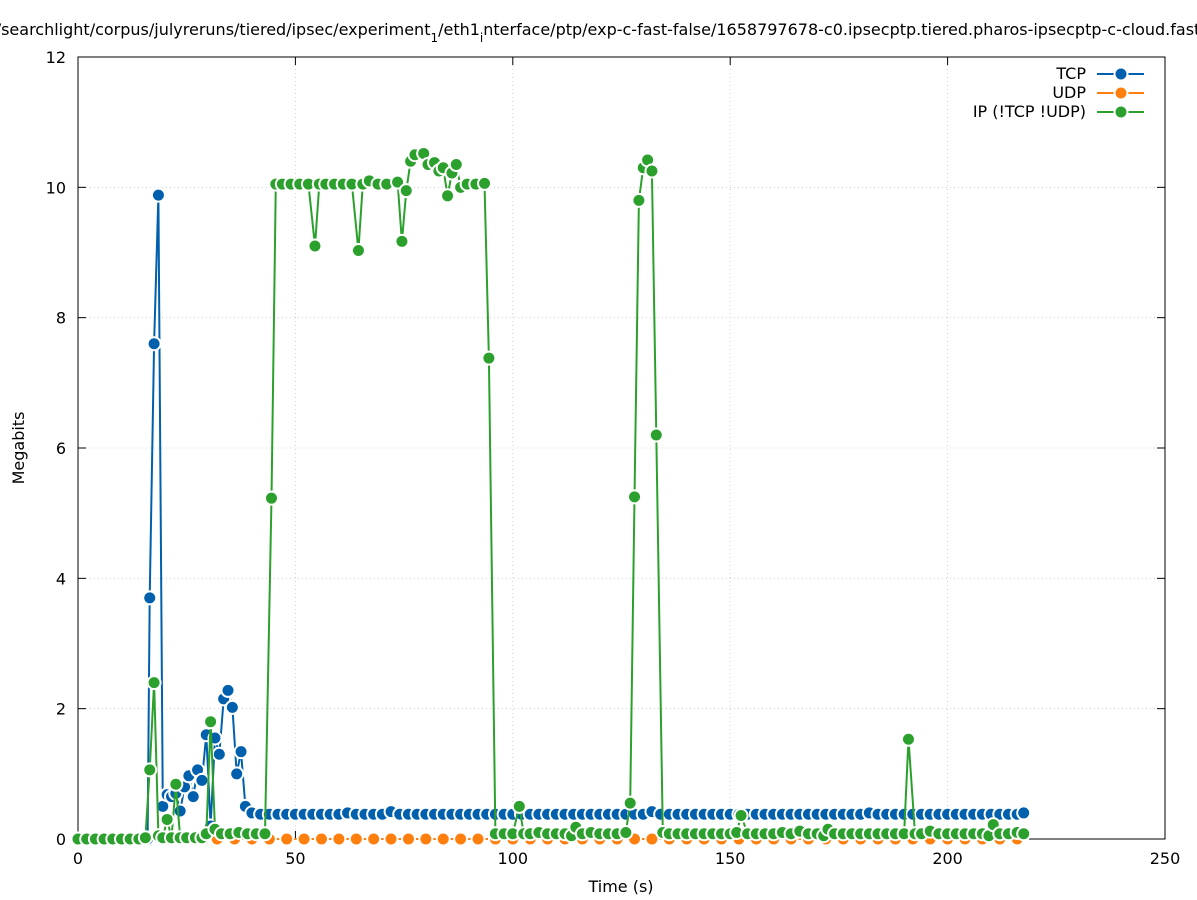 The width and height of the screenshot is (1197, 900). I want to click on x-tick-label: 100, so click(513, 858).